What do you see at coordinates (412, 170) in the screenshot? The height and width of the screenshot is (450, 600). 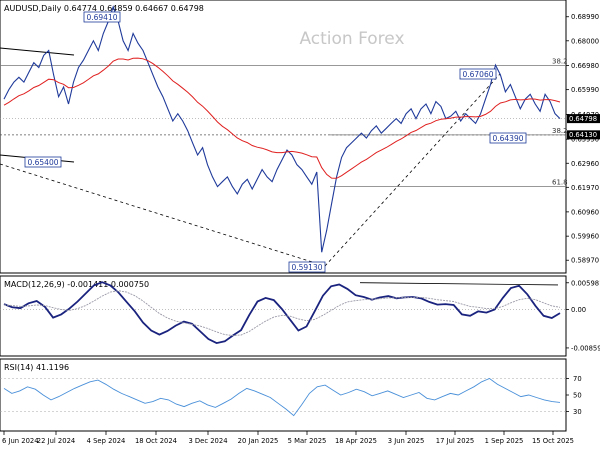 I see `rising-dashed-line` at bounding box center [412, 170].